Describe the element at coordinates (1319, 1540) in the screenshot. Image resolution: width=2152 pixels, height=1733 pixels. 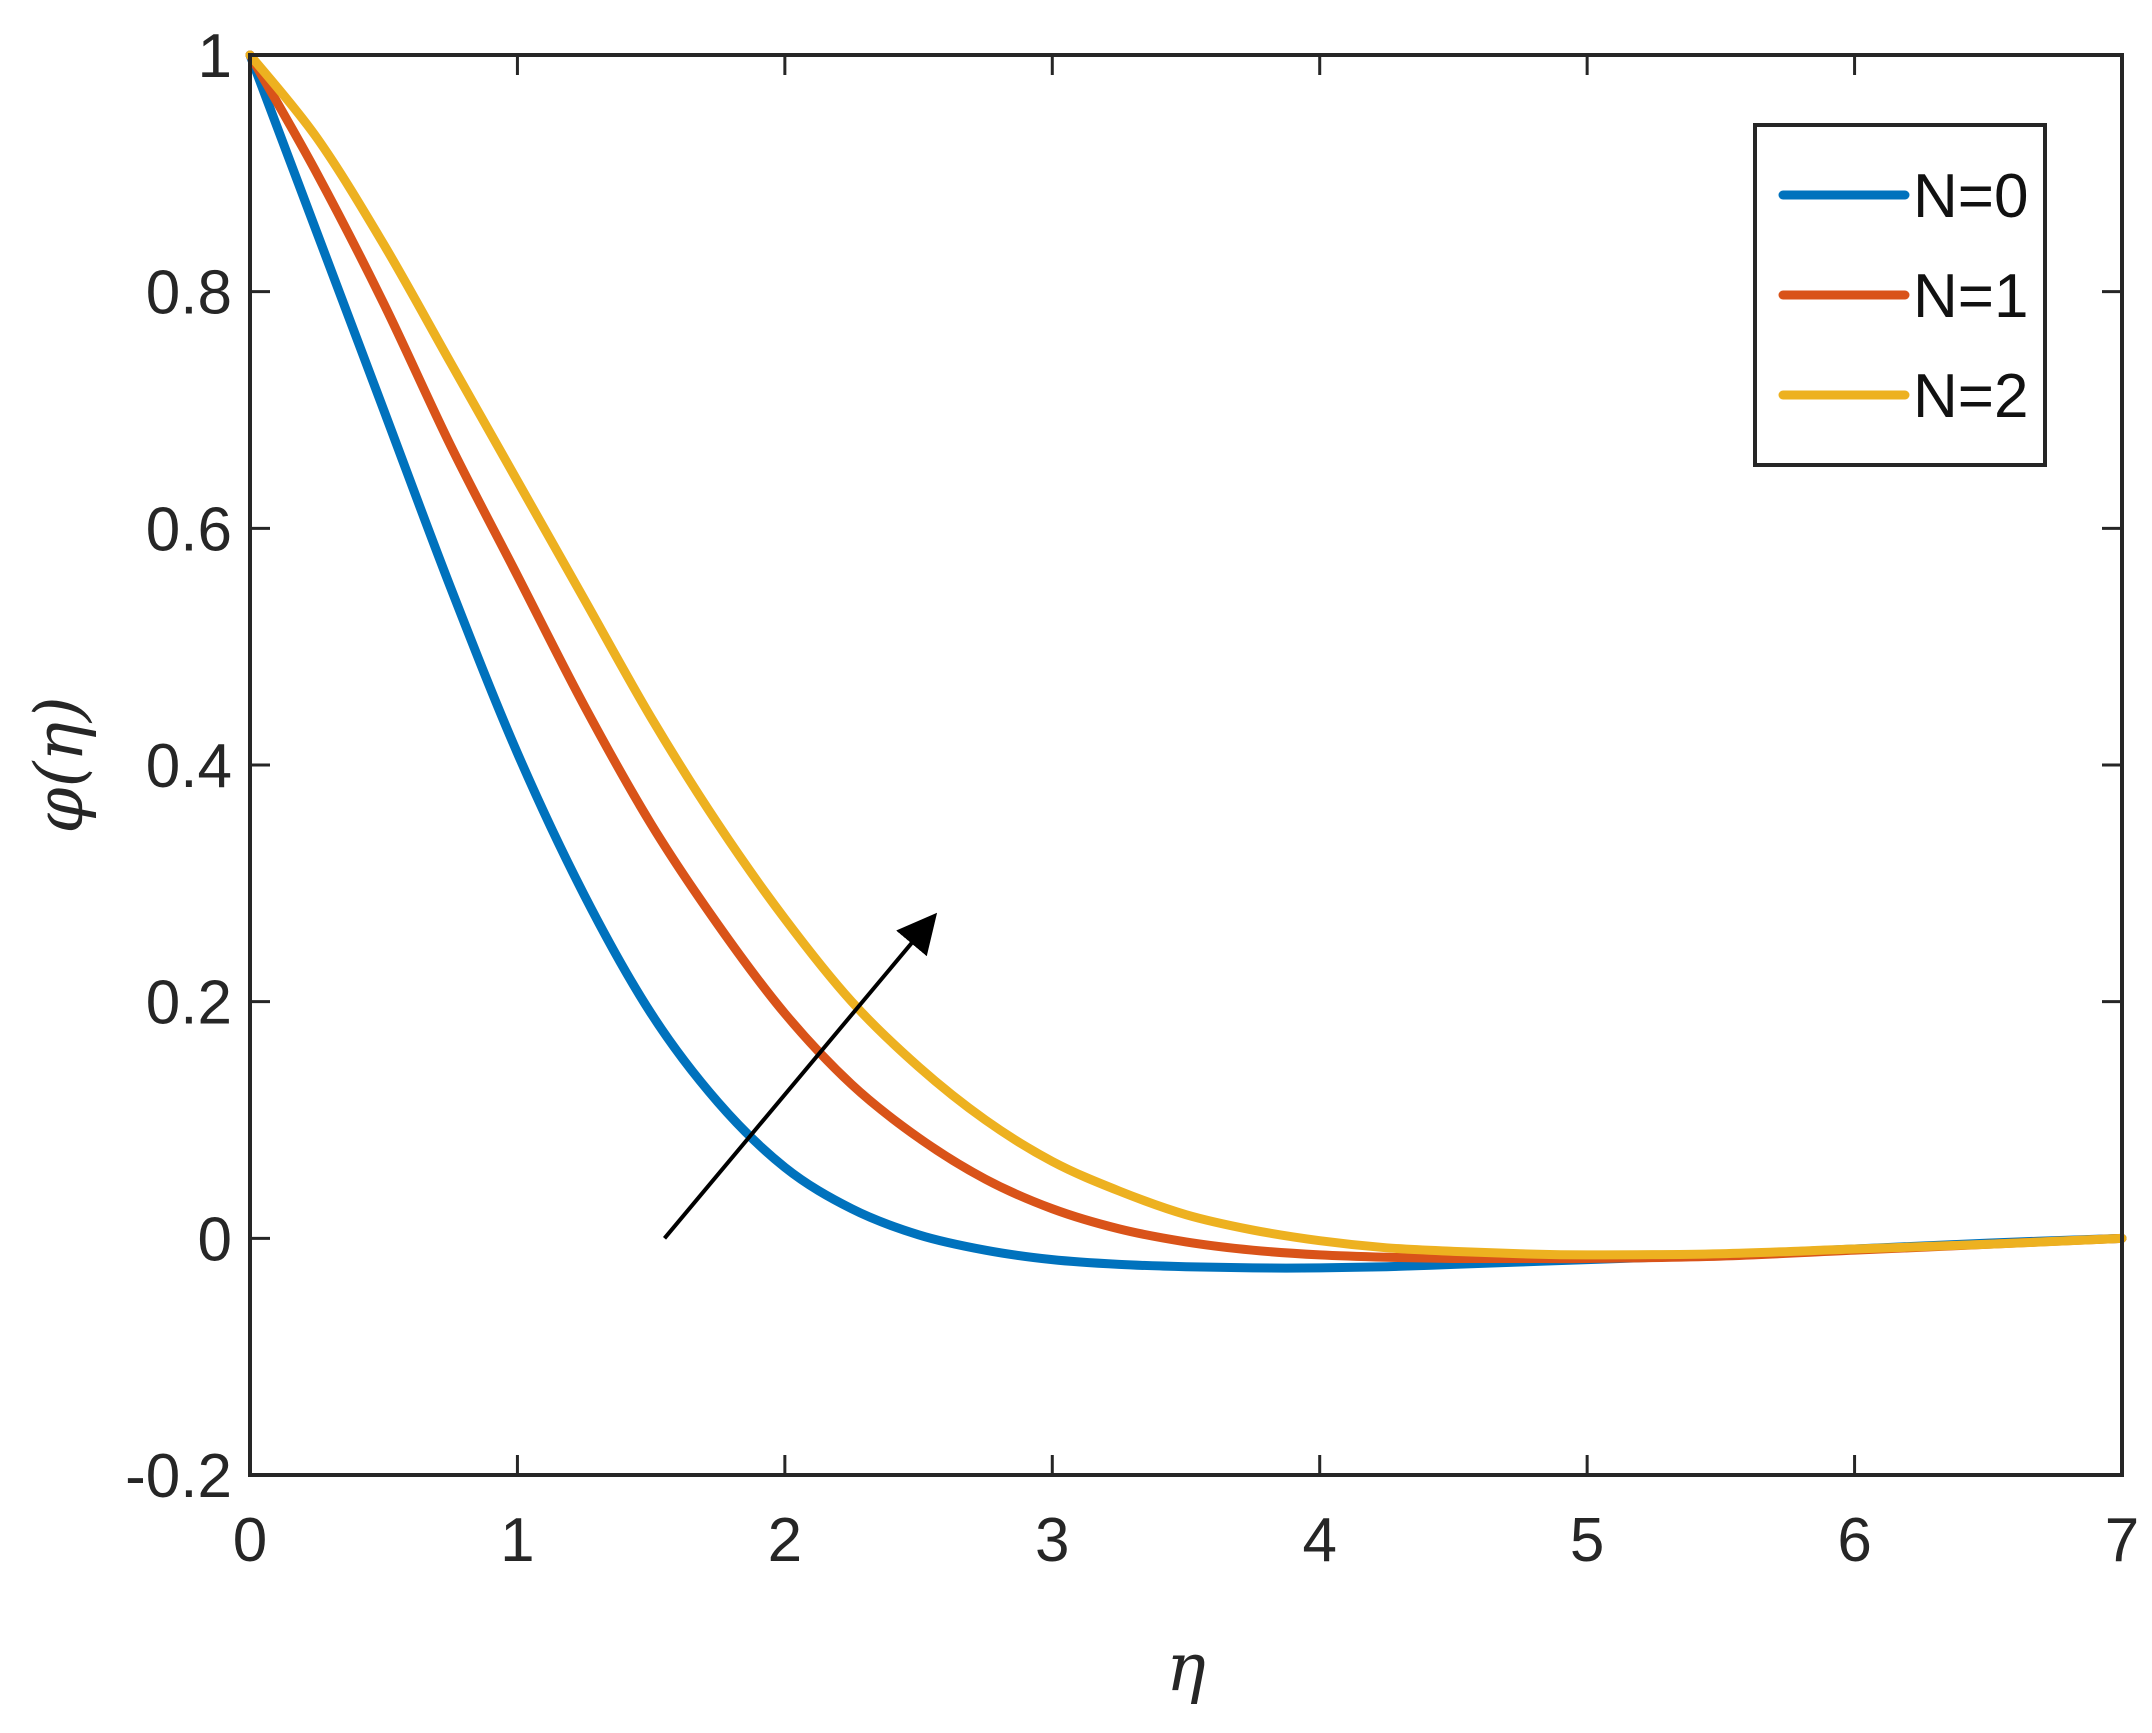
I see `x-tick-label: 4` at that location.